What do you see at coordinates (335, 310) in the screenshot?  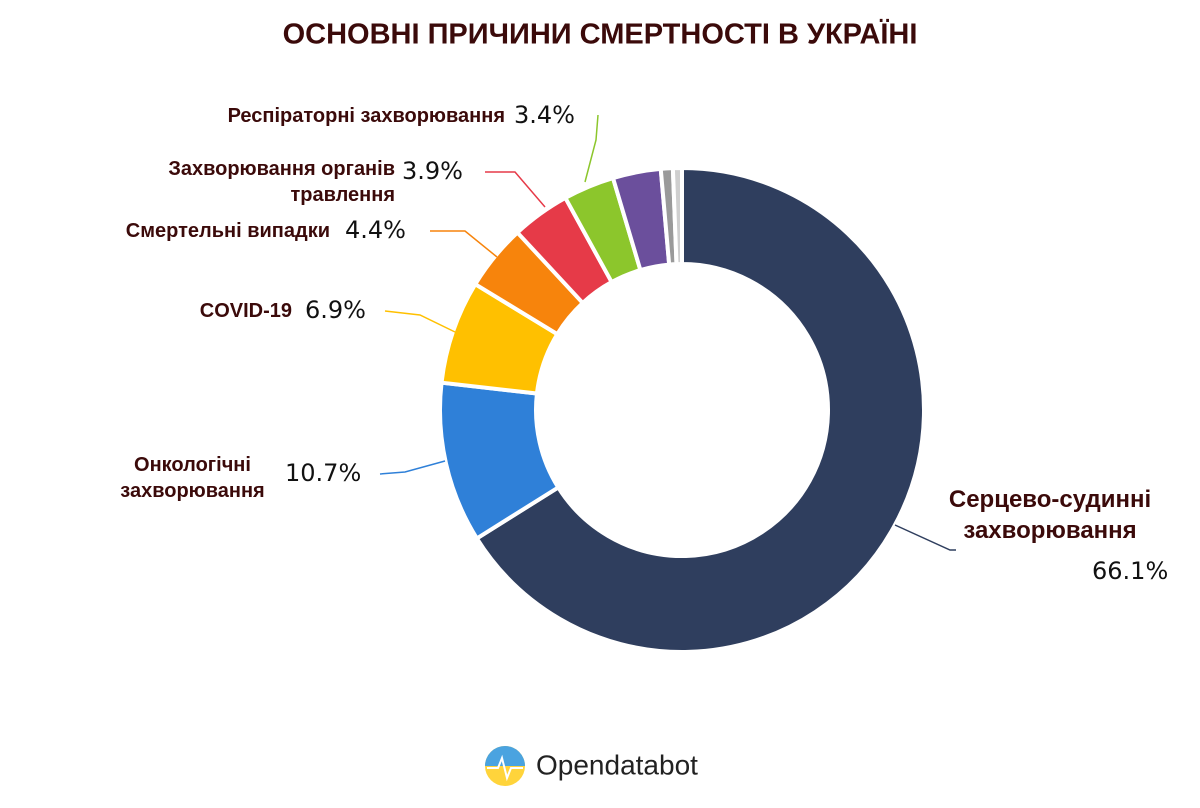 I see `value-label: 6.9%` at bounding box center [335, 310].